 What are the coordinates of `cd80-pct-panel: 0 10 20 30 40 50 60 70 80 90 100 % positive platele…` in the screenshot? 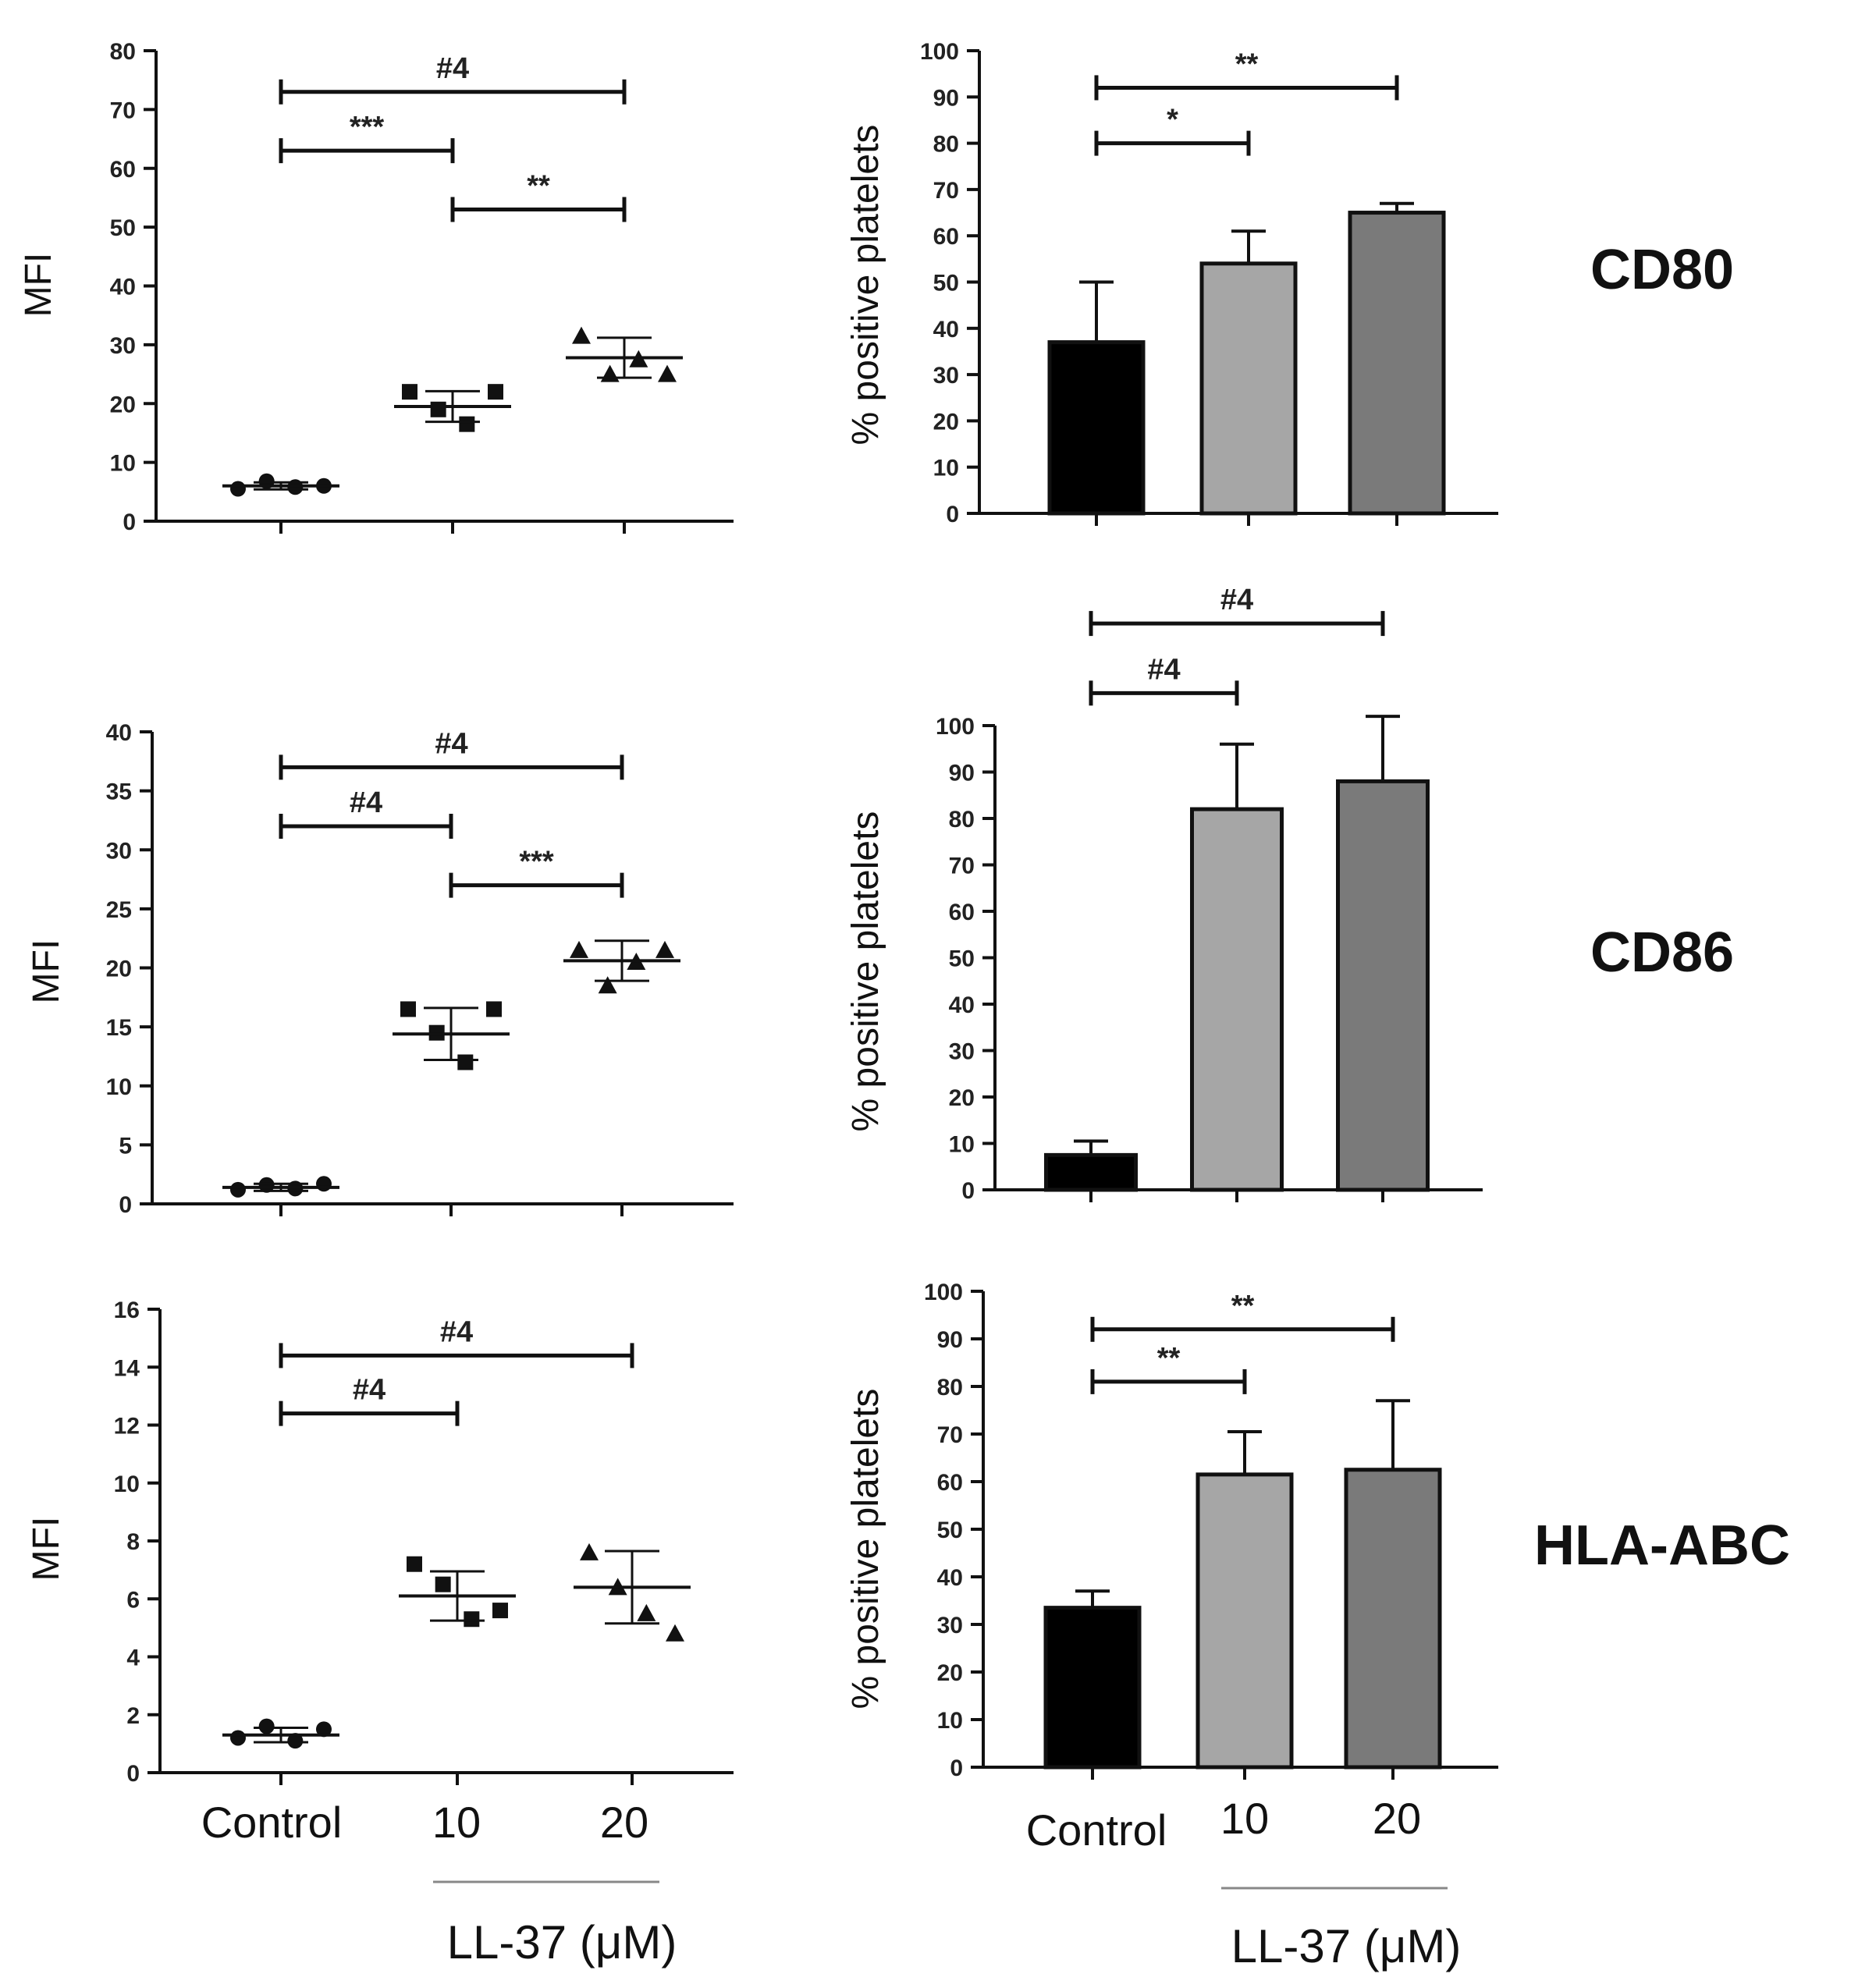 It's located at (1171, 283).